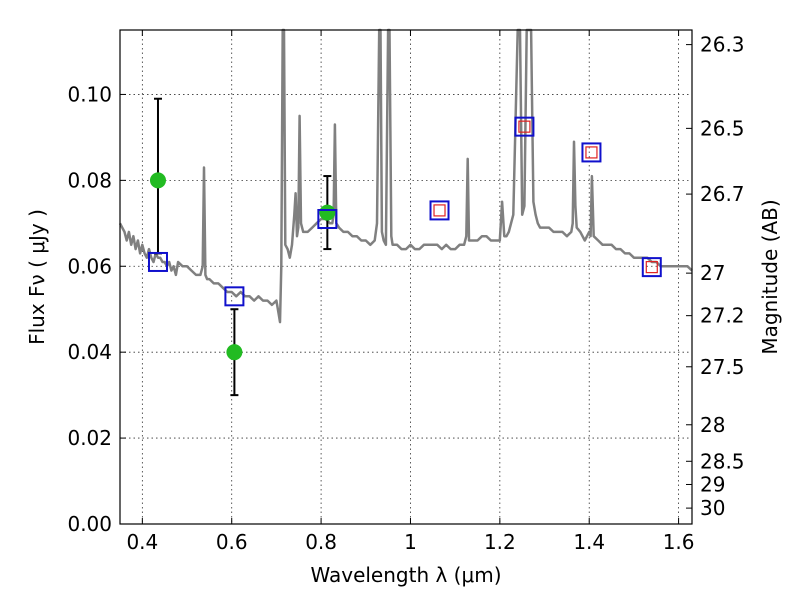  Describe the element at coordinates (679, 542) in the screenshot. I see `x-tick-label: 1.6` at that location.